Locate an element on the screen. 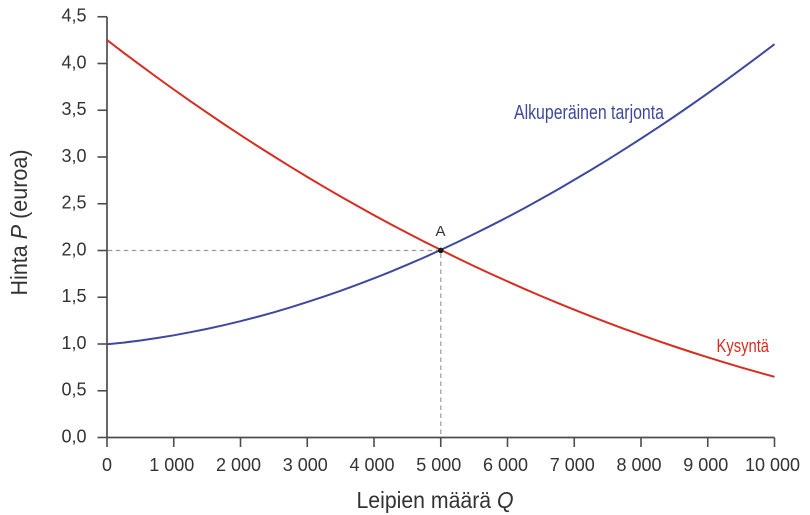 This screenshot has height=515, width=810. svg-text: 8 000 is located at coordinates (638, 465).